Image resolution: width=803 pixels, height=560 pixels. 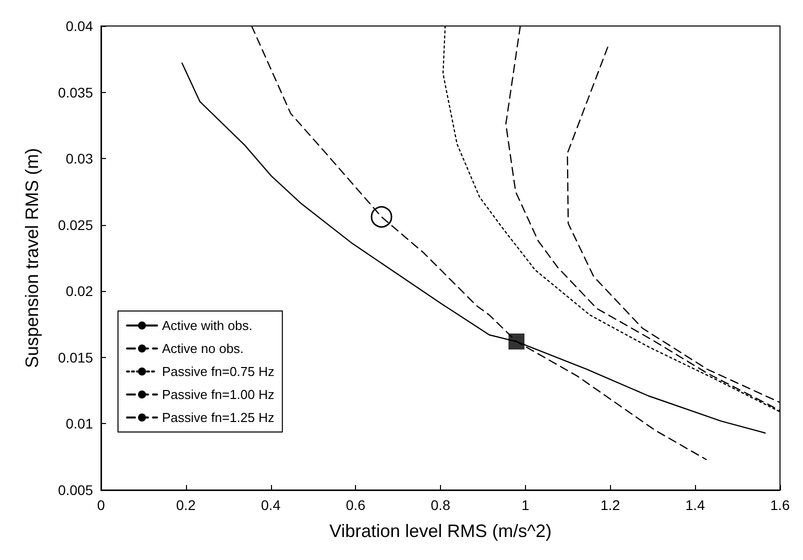 What do you see at coordinates (32, 258) in the screenshot?
I see `y-axis-title: Suspension travel RMS (m)` at bounding box center [32, 258].